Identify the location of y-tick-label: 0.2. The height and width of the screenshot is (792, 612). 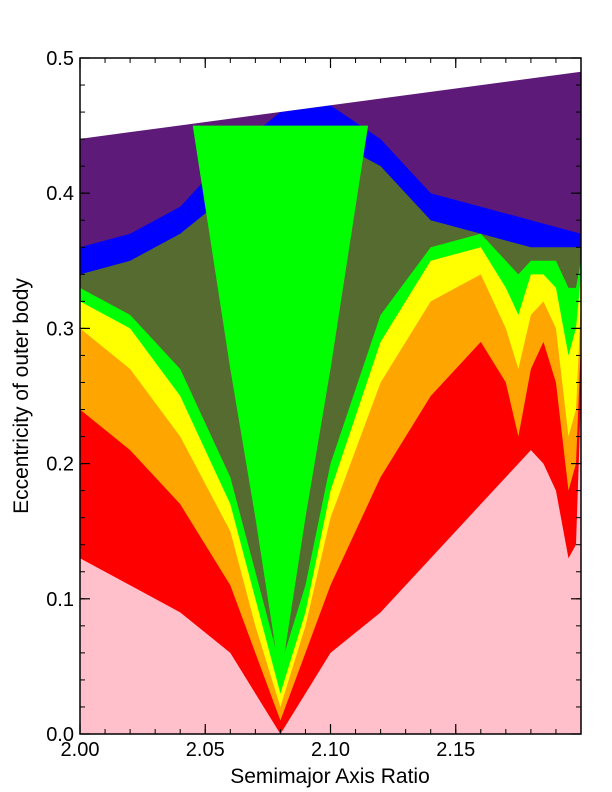
(60, 465).